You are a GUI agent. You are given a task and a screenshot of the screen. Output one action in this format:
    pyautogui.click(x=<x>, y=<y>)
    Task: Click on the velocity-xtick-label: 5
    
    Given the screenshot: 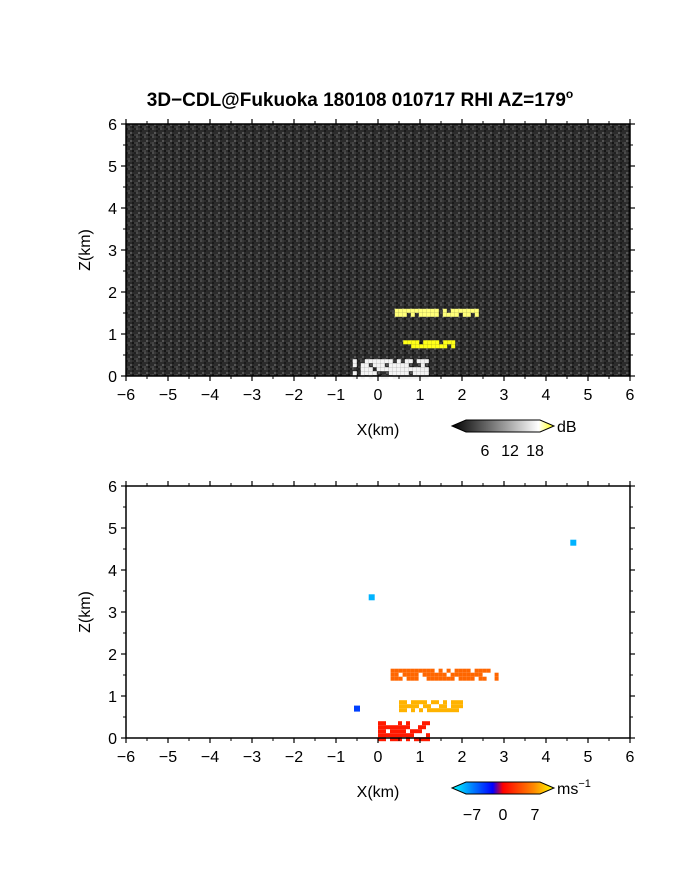 What is the action you would take?
    pyautogui.click(x=588, y=757)
    